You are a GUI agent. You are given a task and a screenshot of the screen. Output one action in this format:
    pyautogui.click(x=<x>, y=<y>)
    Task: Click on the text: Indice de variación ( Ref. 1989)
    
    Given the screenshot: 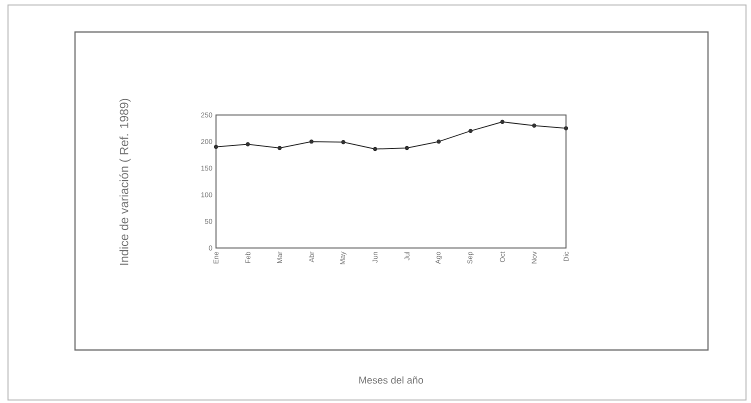 What is the action you would take?
    pyautogui.click(x=125, y=181)
    